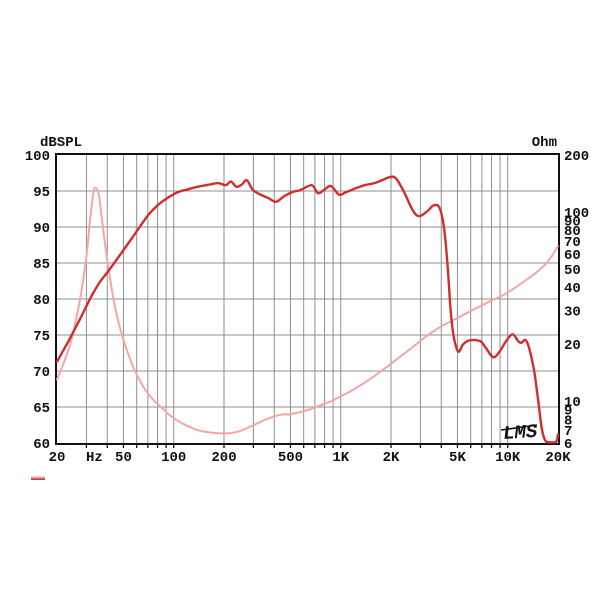 This screenshot has height=600, width=600. Describe the element at coordinates (520, 433) in the screenshot. I see `lms-watermark: LMS` at that location.